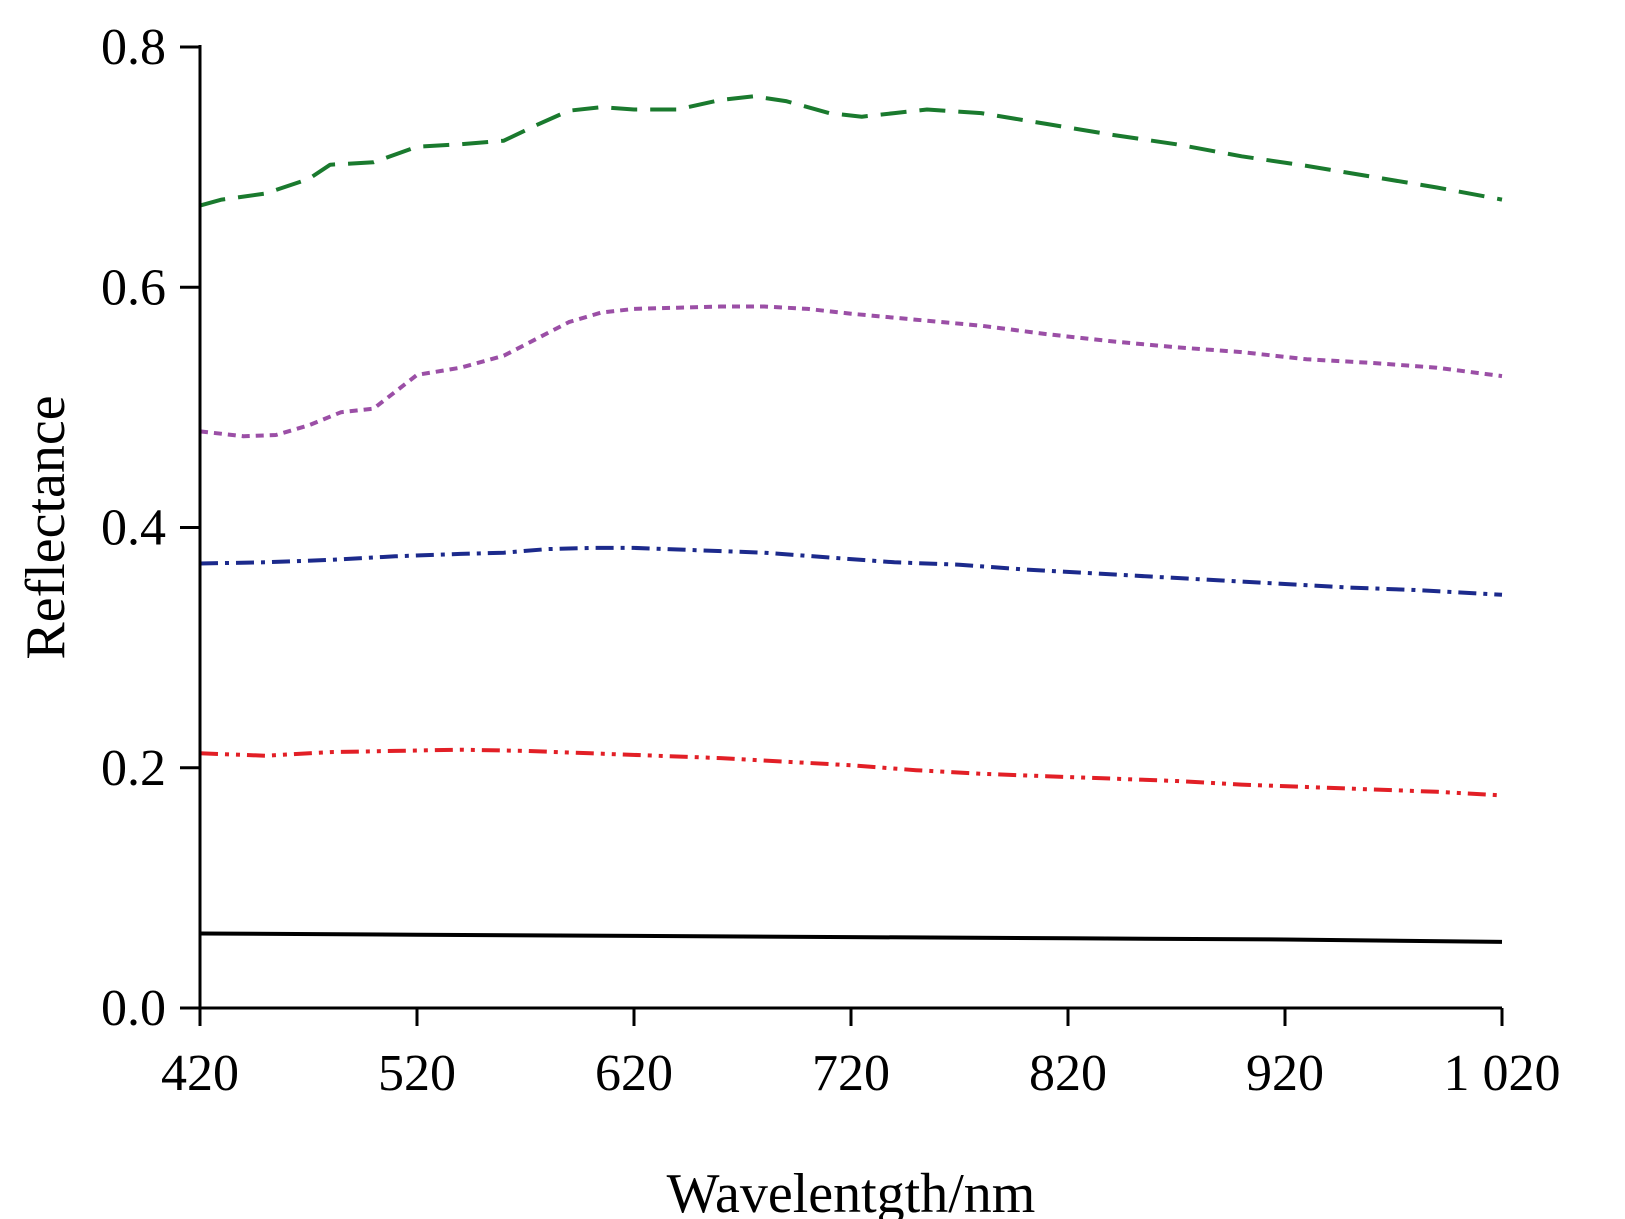 The image size is (1625, 1219). I want to click on y-tick-label: 0.6, so click(133, 287).